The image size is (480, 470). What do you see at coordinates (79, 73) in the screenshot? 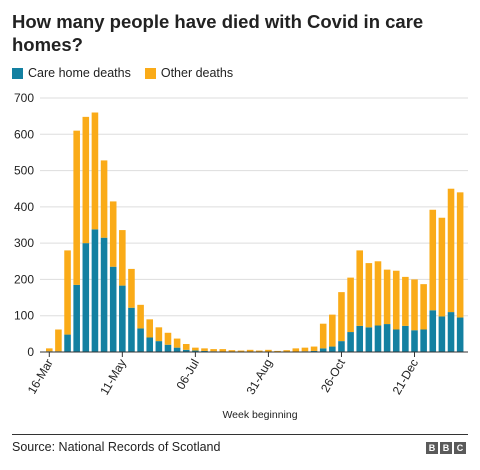
I see `legend-label-care-home: Care home deaths` at bounding box center [79, 73].